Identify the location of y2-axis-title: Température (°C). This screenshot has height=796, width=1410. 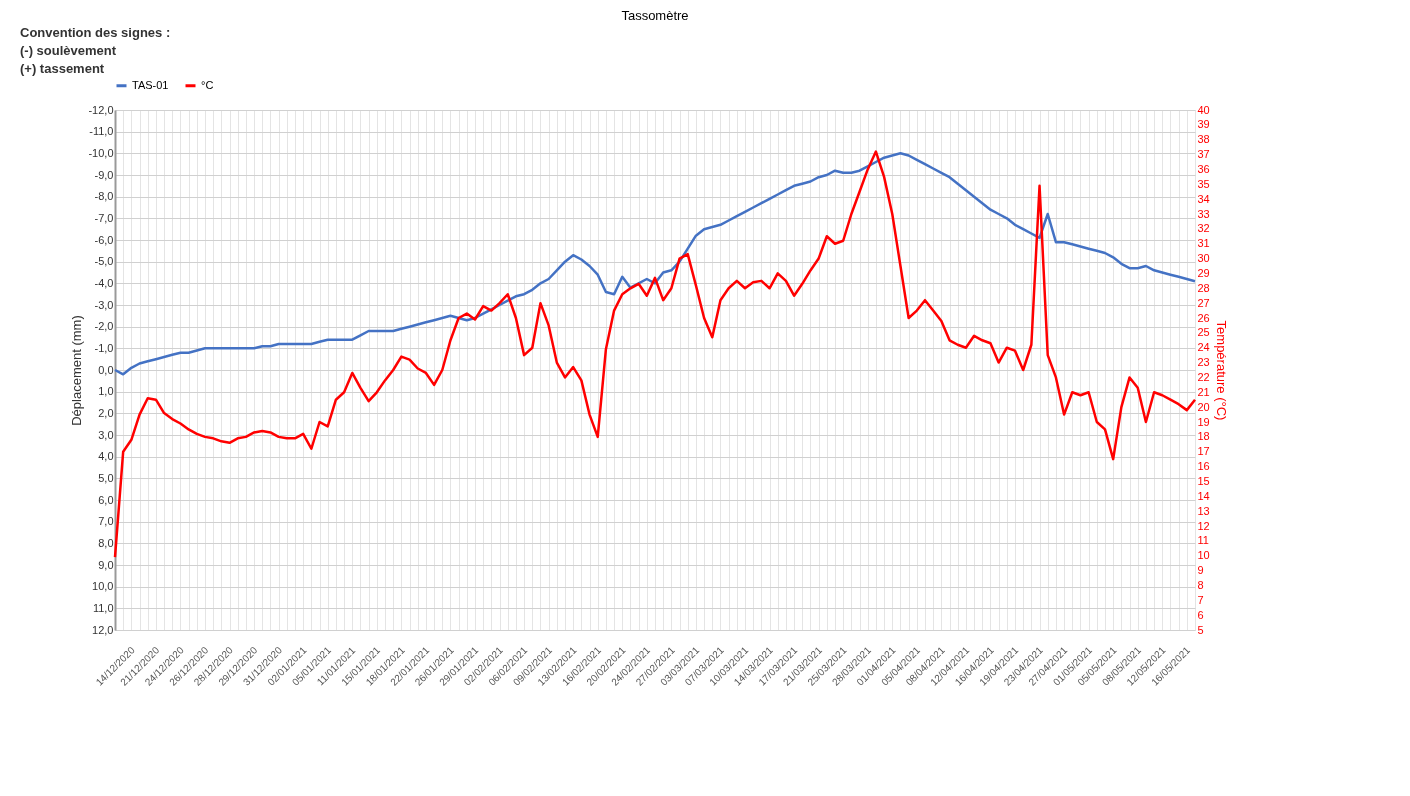
(1221, 370).